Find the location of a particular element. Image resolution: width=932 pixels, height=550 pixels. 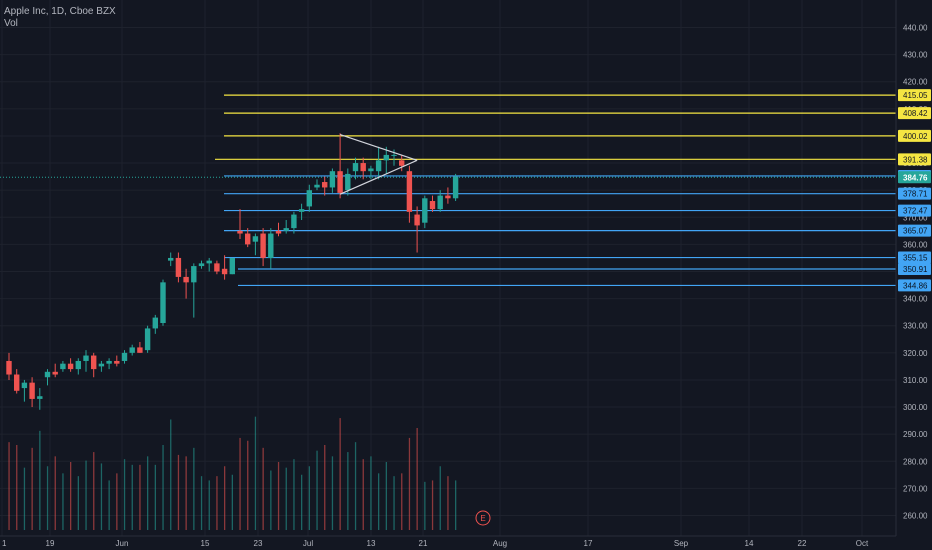

earnings-marker: E is located at coordinates (483, 518).